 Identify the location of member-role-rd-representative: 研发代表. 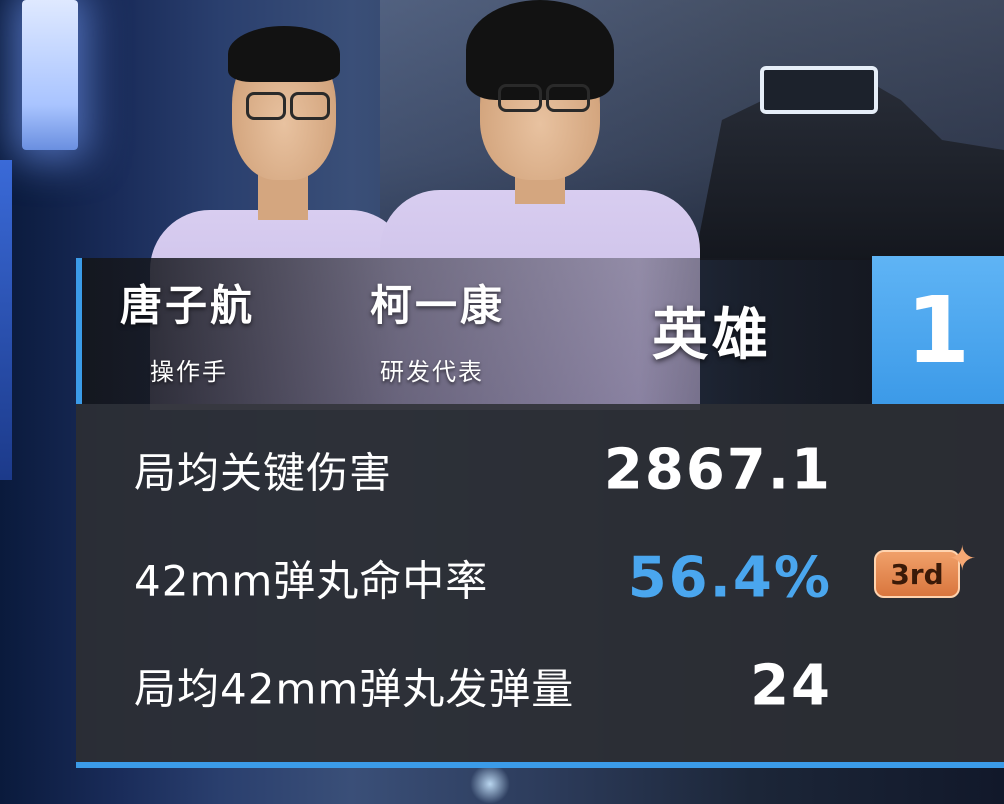
(432, 372).